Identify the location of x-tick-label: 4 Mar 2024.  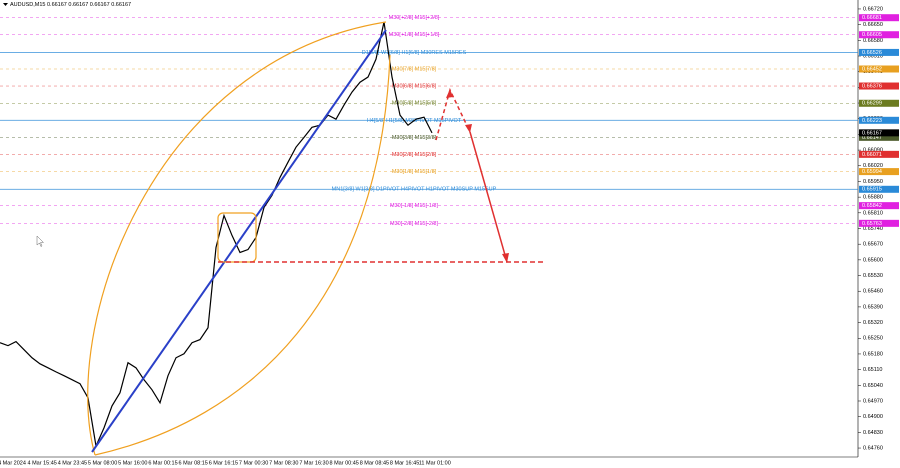
(13, 463).